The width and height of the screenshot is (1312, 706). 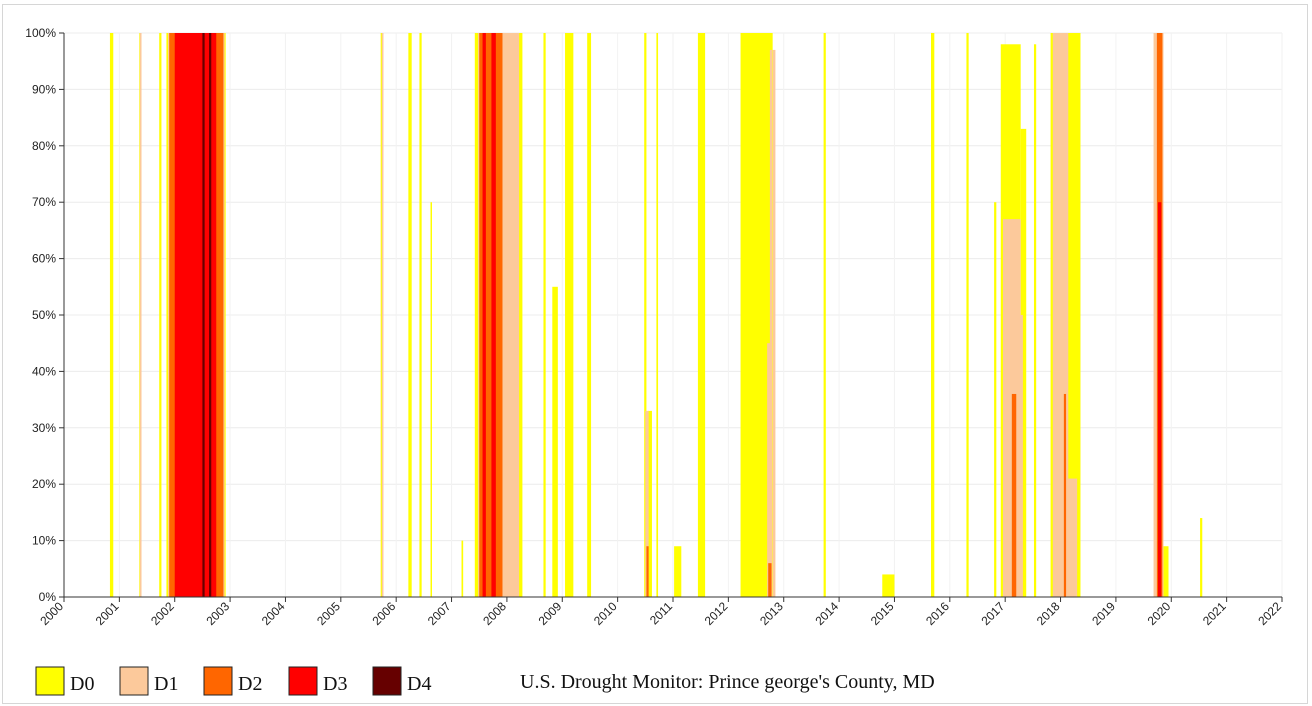 I want to click on x-tick-label: 2014, so click(x=826, y=613).